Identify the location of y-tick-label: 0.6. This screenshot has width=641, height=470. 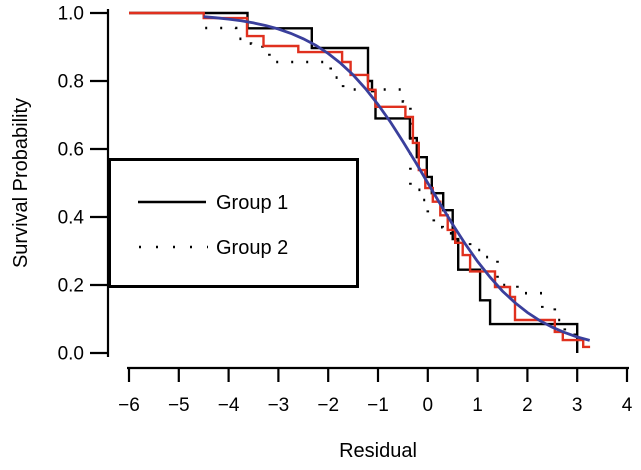
(71, 150).